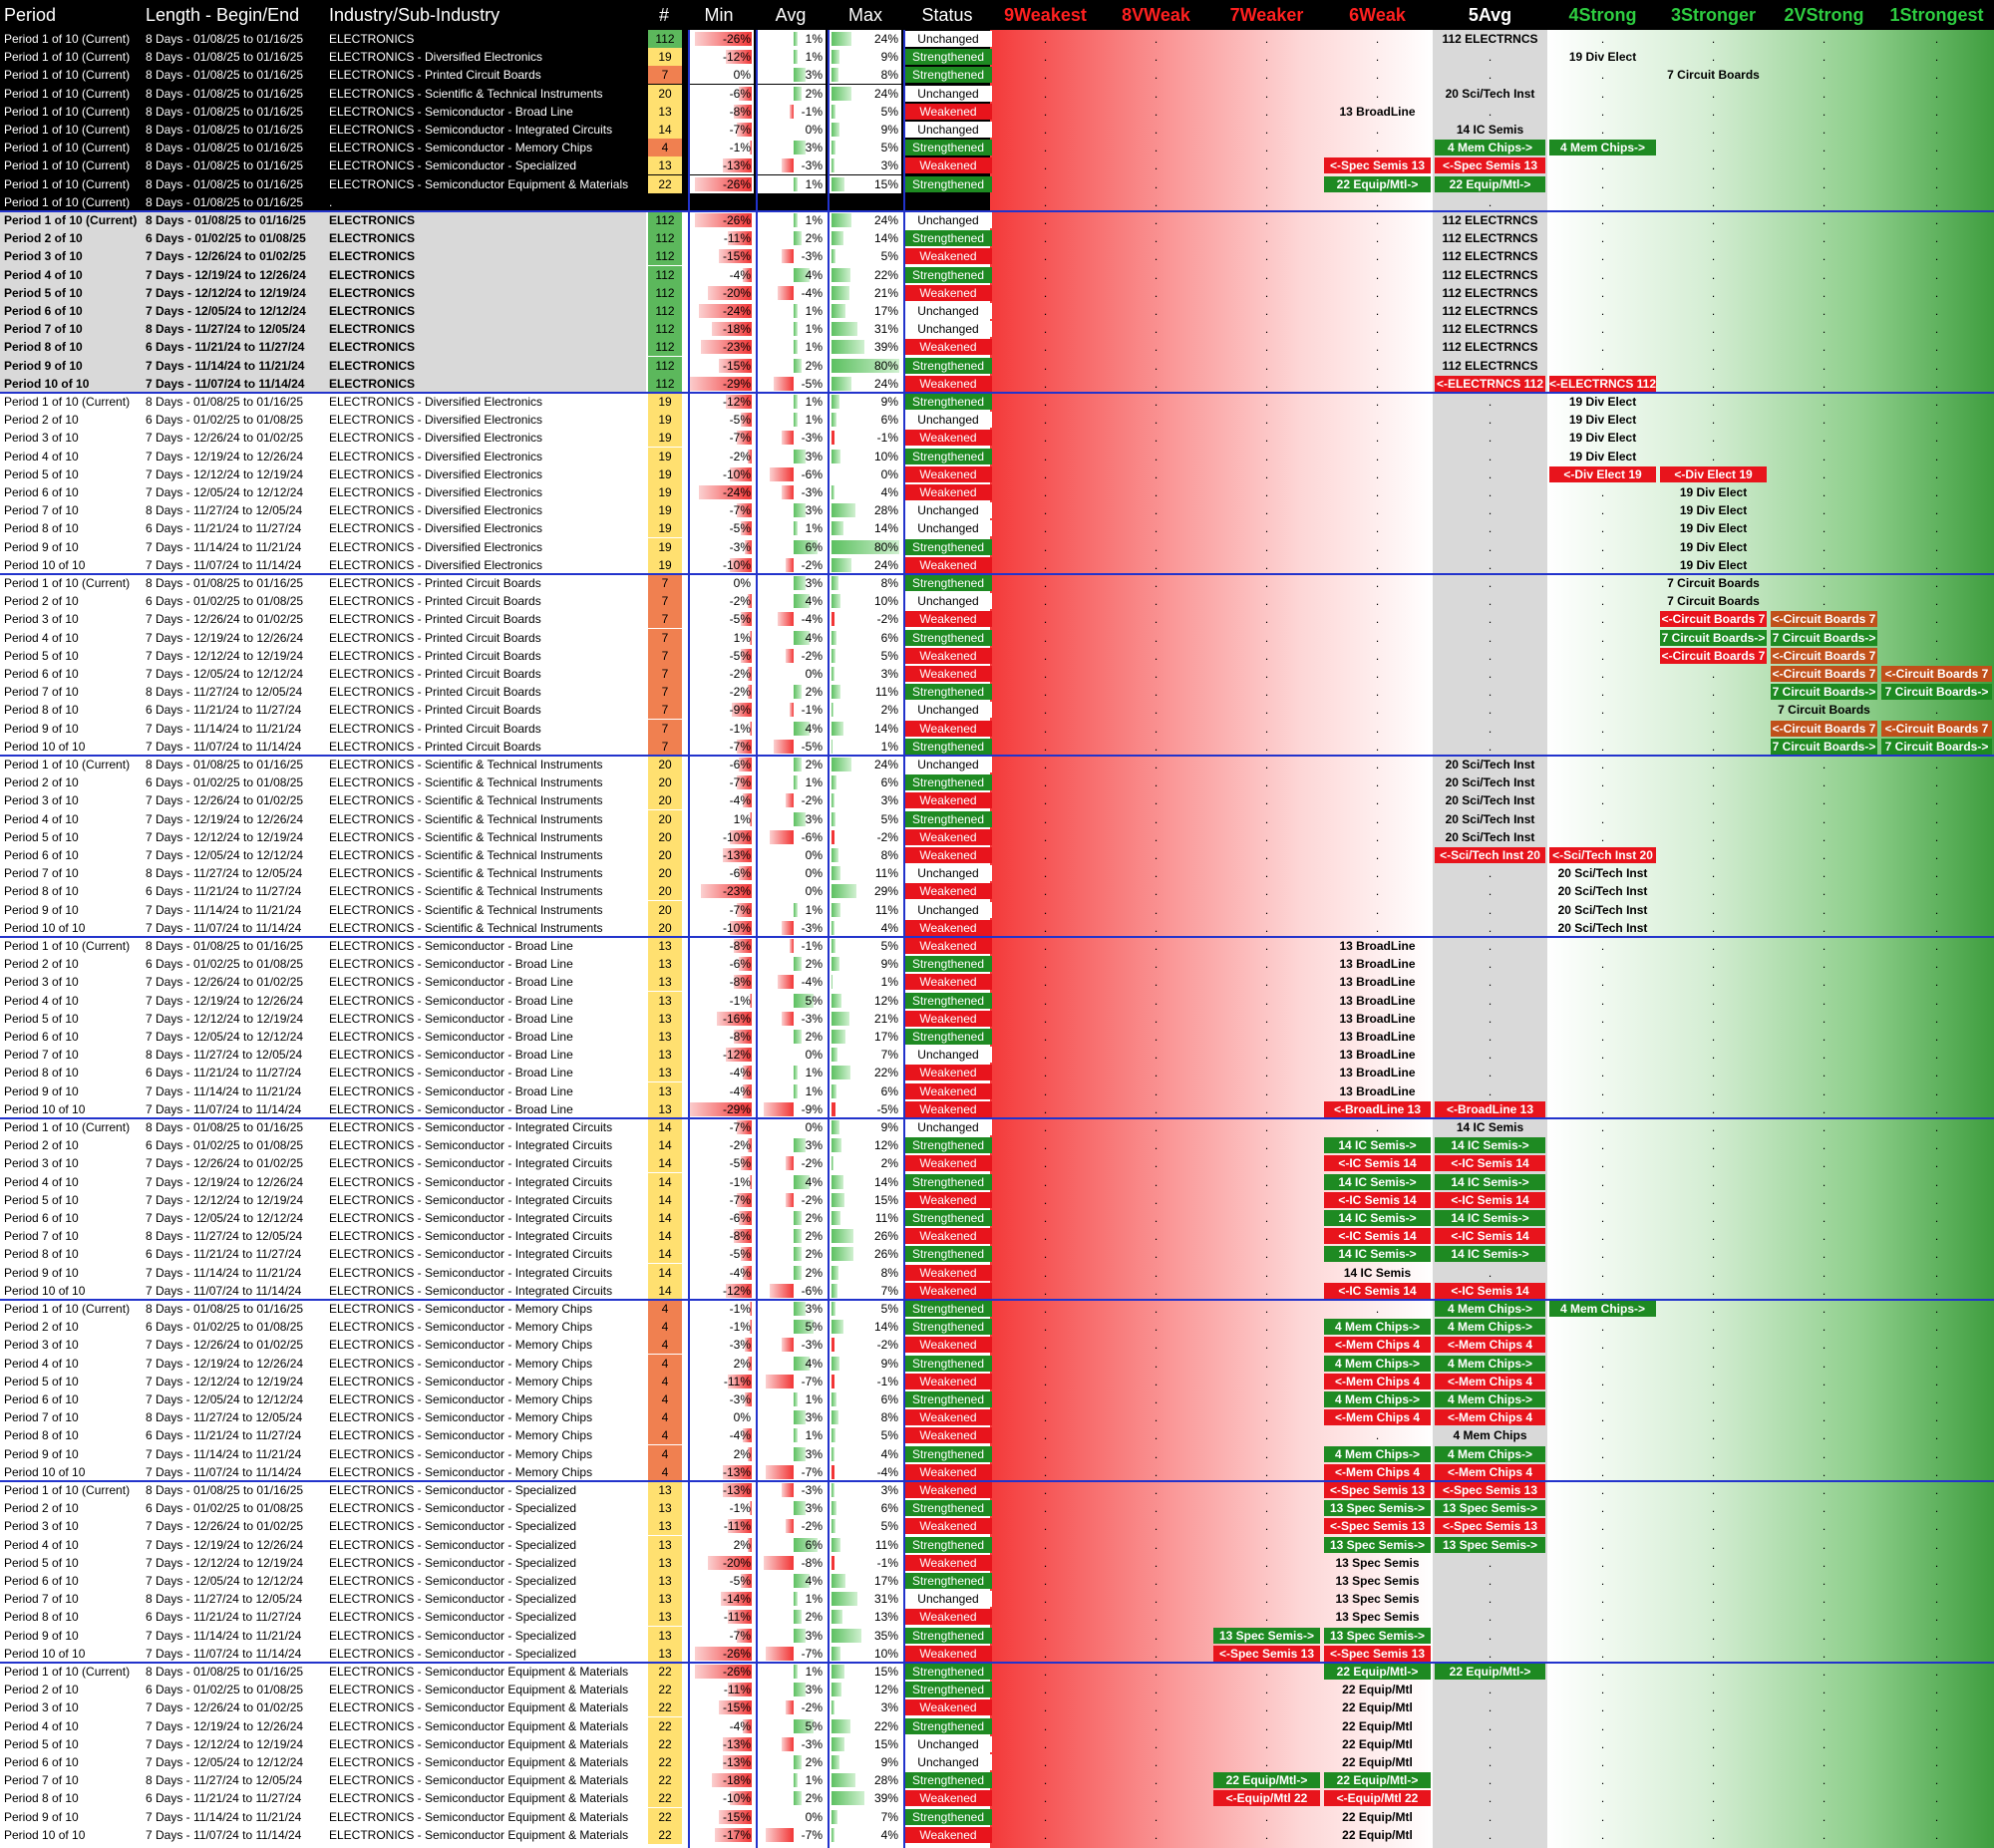 This screenshot has height=1848, width=1994. Describe the element at coordinates (865, 1635) in the screenshot. I see `max-cell: 35%` at that location.